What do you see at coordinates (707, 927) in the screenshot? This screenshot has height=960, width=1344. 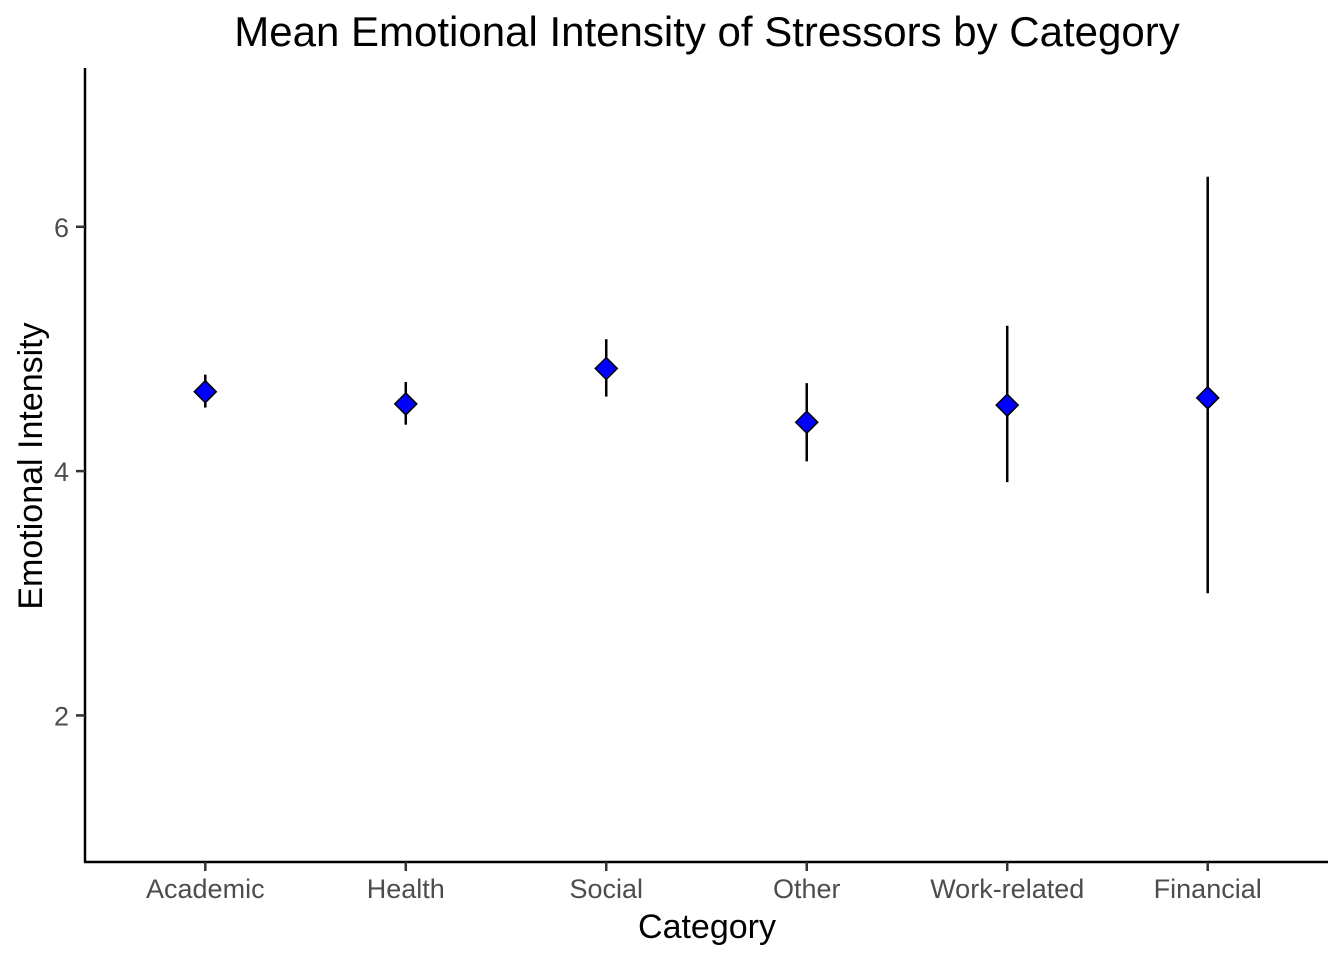 I see `x-axis-title: Category` at bounding box center [707, 927].